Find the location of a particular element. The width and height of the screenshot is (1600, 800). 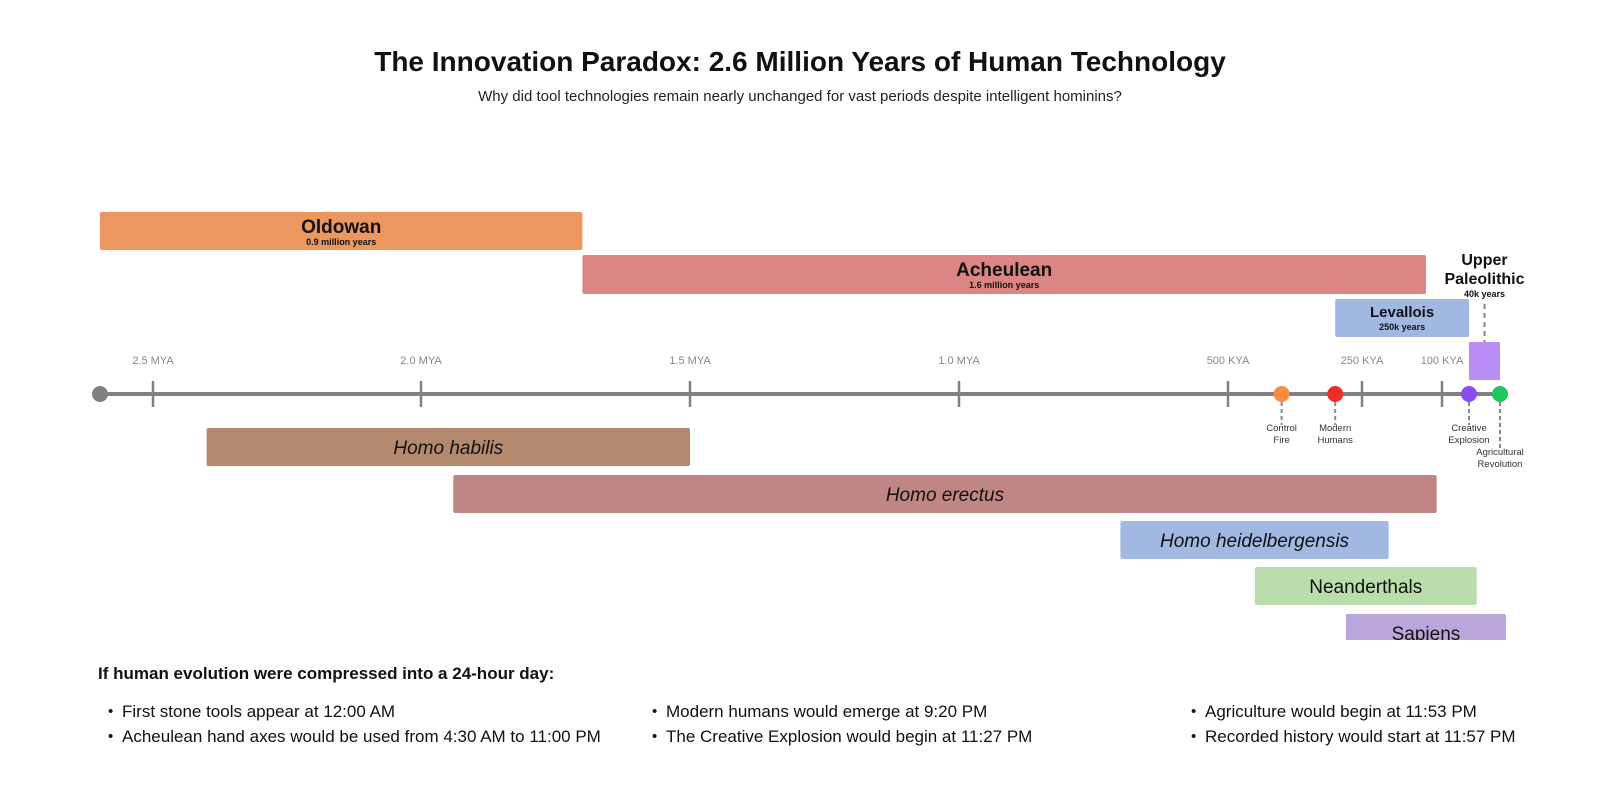

event-marker-control-fire is located at coordinates (1281, 394).